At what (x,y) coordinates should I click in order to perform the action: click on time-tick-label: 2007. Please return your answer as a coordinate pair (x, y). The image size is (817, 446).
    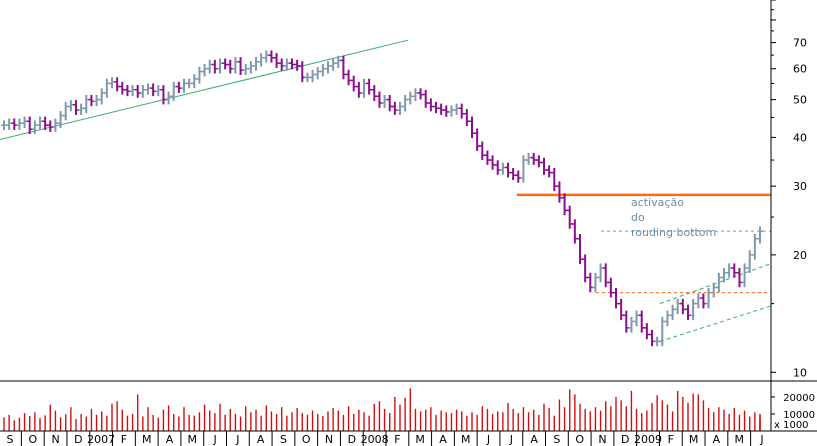
    Looking at the image, I should click on (101, 439).